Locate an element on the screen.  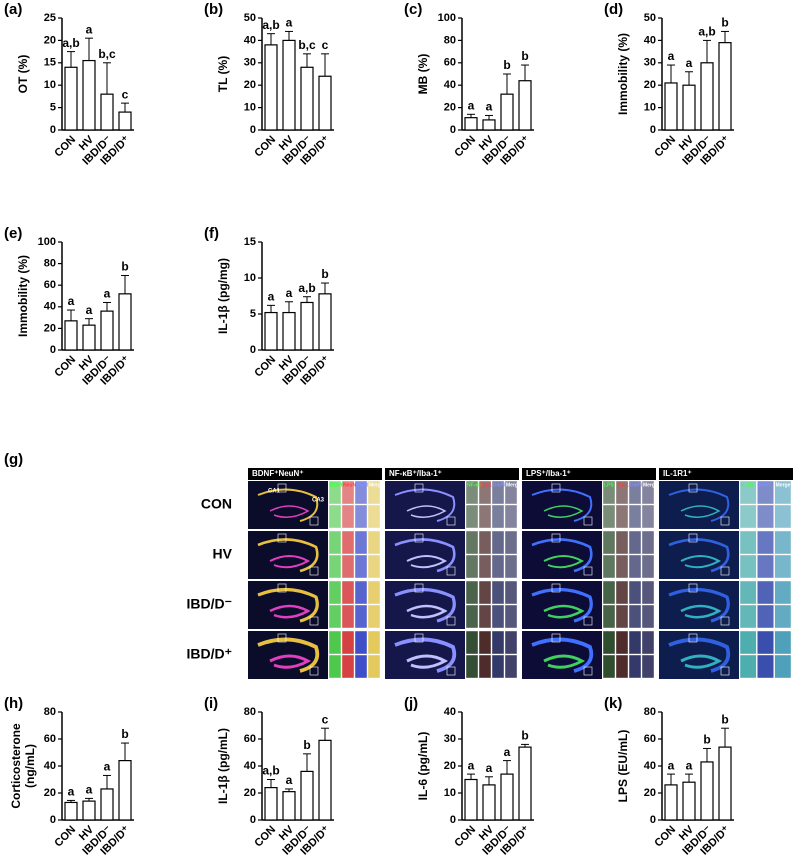
channel-label: LPS is located at coordinates (609, 485).